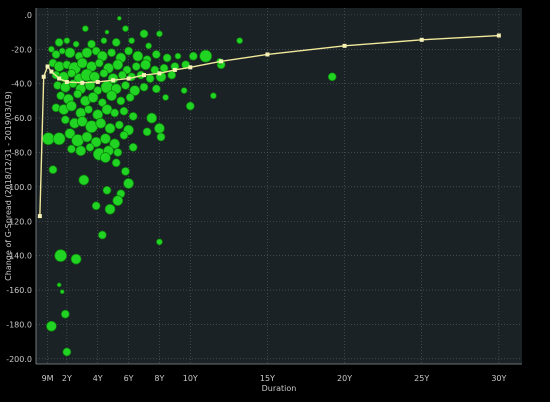  I want to click on y-tick-label: -140.0, so click(19, 256).